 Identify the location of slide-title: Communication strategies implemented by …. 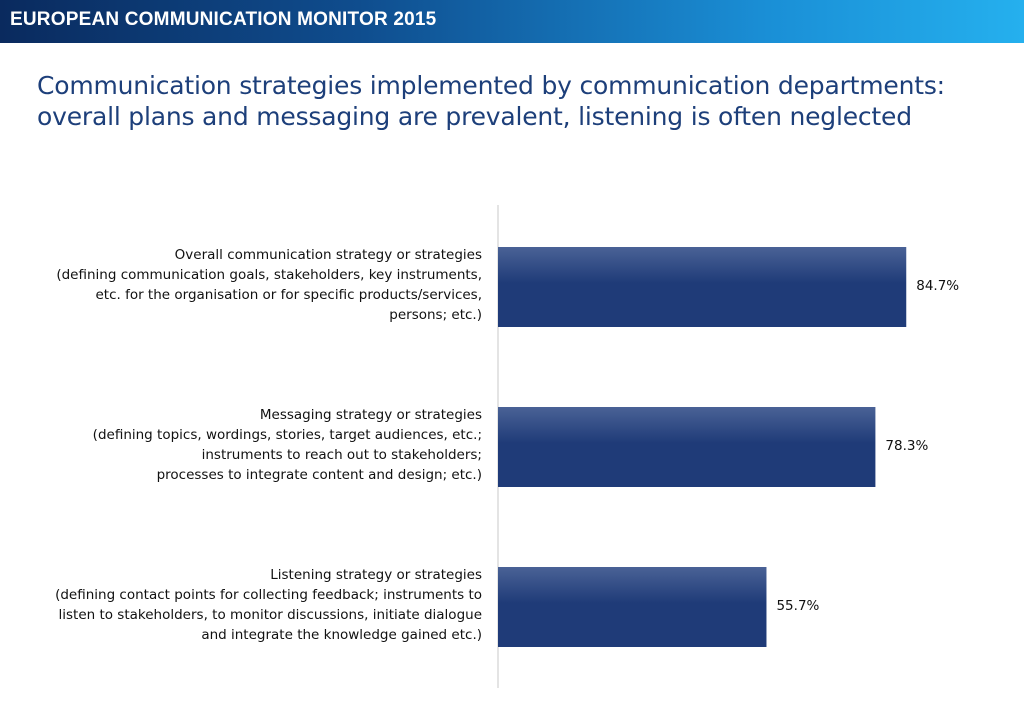
(517, 101).